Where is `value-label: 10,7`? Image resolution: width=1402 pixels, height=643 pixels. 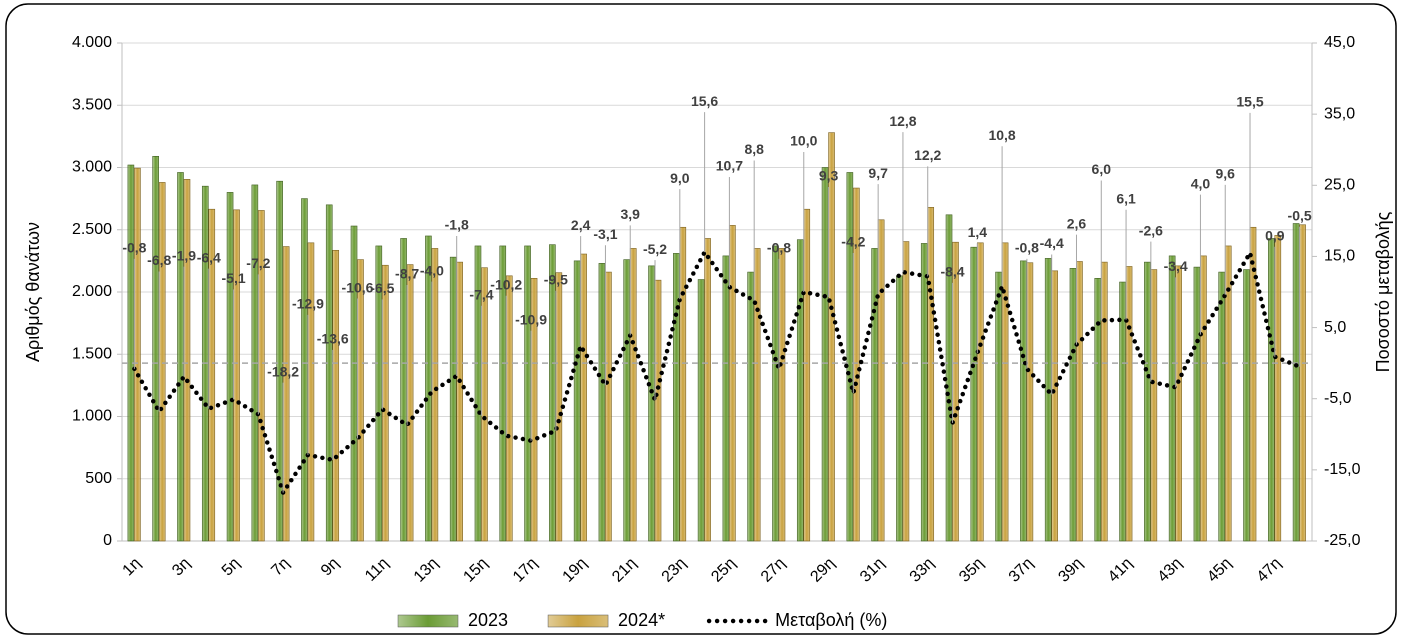
value-label: 10,7 is located at coordinates (729, 166).